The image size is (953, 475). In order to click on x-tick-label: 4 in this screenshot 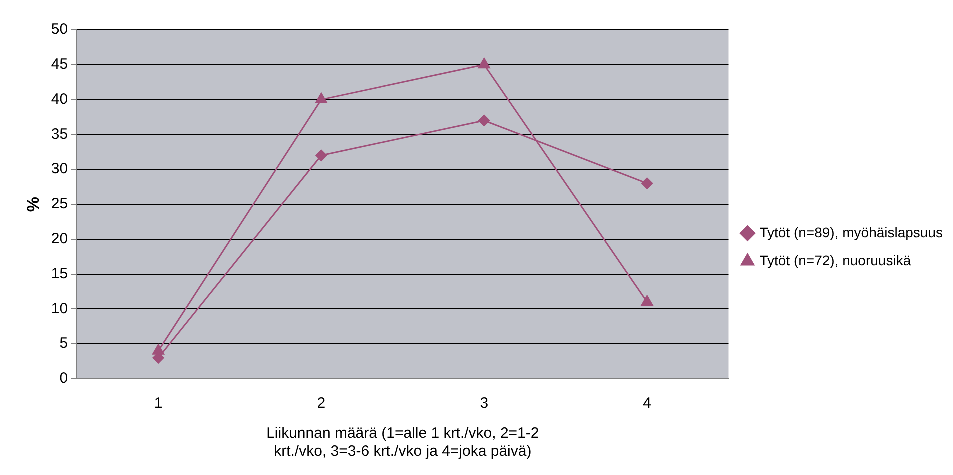, I will do `click(647, 403)`.